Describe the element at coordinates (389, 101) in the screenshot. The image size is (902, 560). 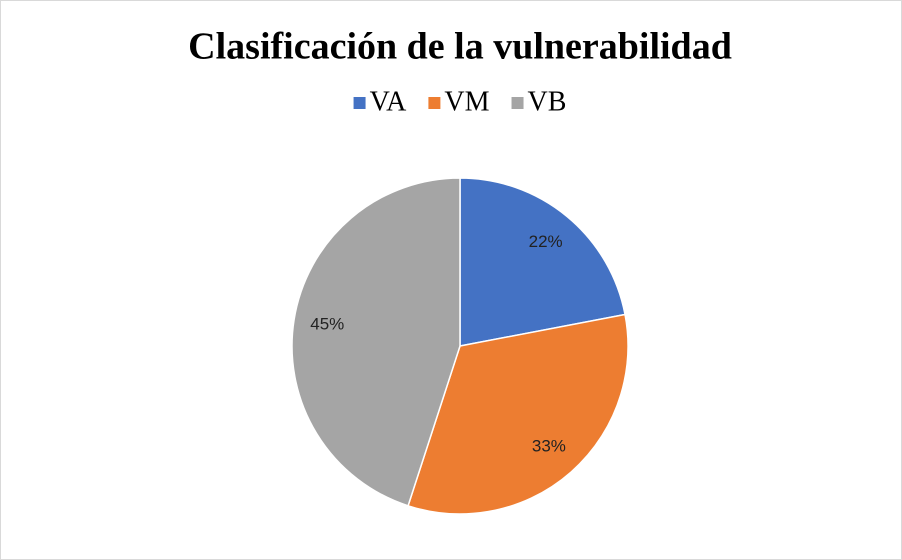
I see `legend-label: VA` at that location.